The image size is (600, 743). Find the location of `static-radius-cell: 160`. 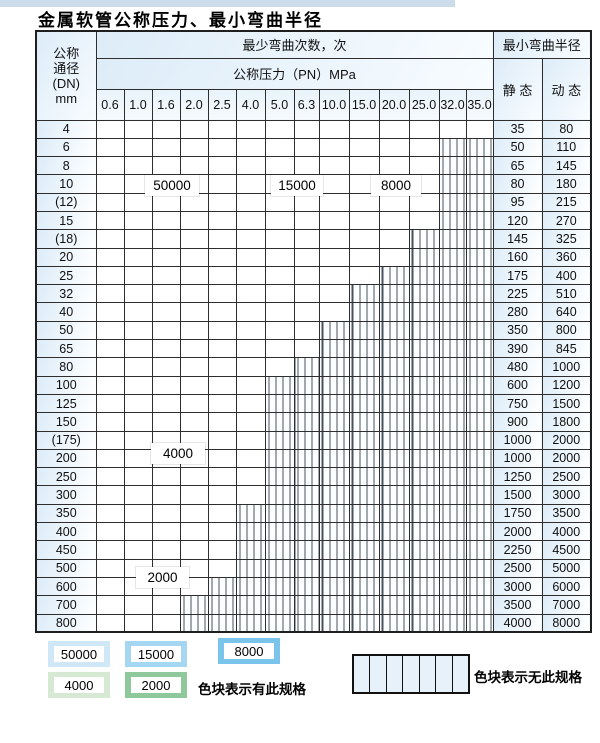

static-radius-cell: 160 is located at coordinates (517, 257).